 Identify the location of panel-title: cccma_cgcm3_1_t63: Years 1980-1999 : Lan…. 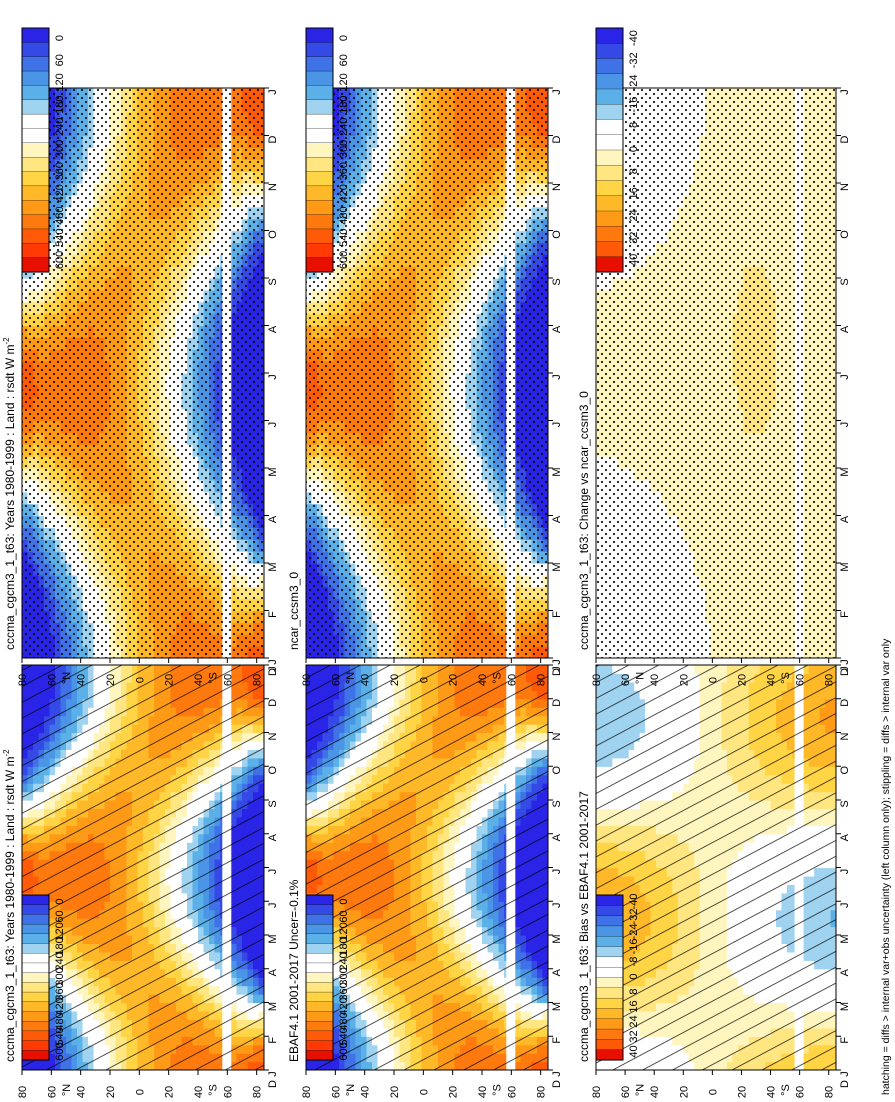
(9, 905).